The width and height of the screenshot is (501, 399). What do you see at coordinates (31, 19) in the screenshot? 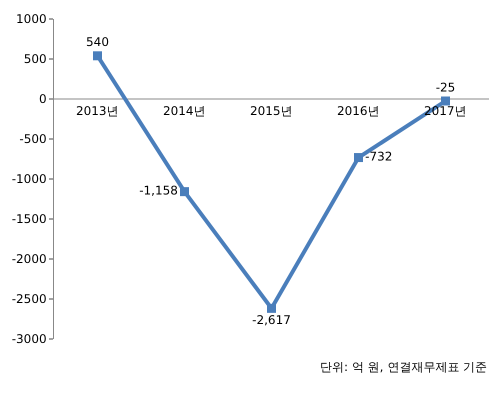
I see `y-tick-label: 1000` at bounding box center [31, 19].